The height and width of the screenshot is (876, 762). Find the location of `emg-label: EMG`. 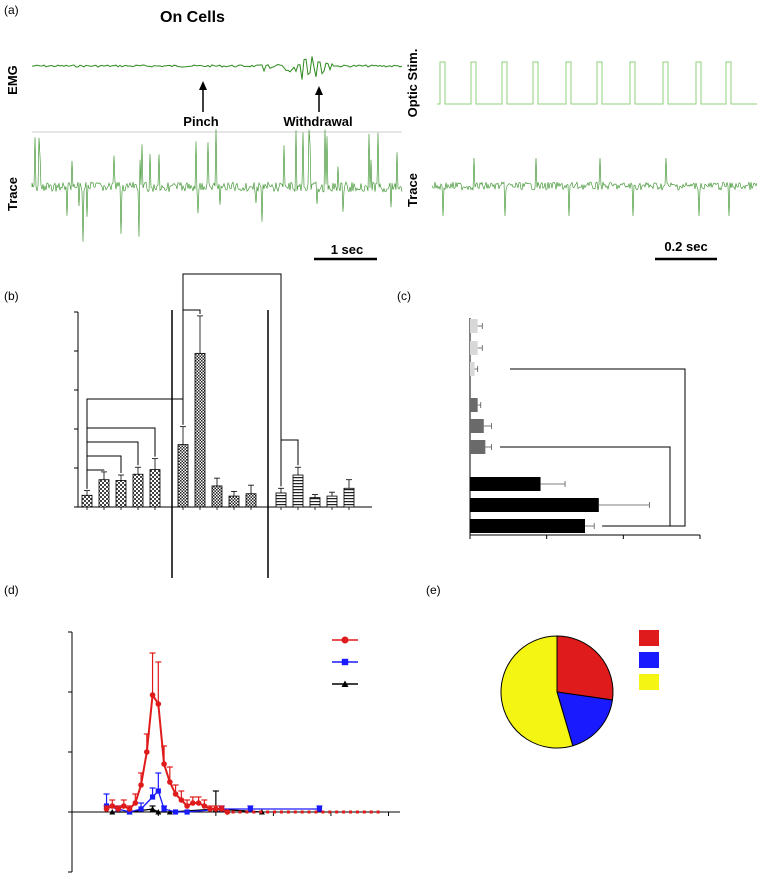

emg-label: EMG is located at coordinates (12, 80).